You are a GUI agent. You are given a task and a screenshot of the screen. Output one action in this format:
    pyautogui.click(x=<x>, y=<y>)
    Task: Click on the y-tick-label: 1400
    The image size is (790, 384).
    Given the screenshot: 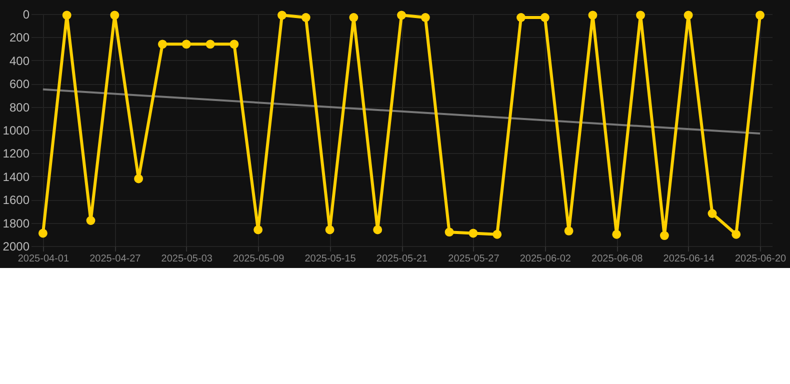 What is the action you would take?
    pyautogui.click(x=16, y=177)
    